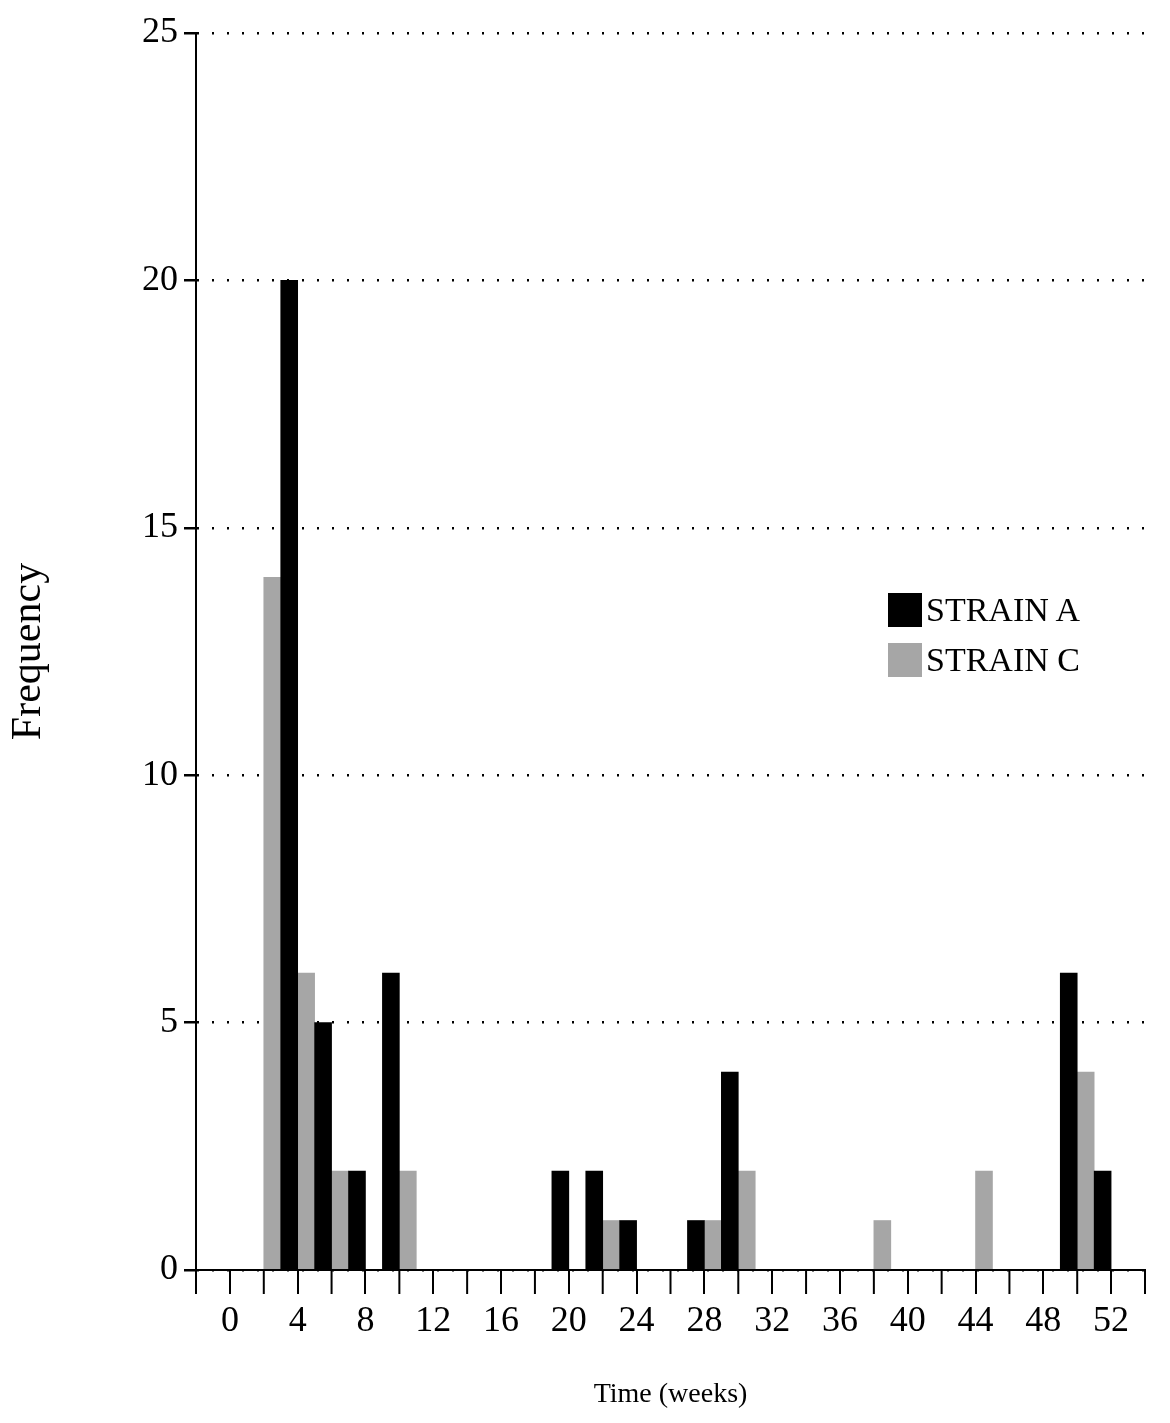 The height and width of the screenshot is (1423, 1170). What do you see at coordinates (297, 1319) in the screenshot?
I see `x-tick-label: 4` at bounding box center [297, 1319].